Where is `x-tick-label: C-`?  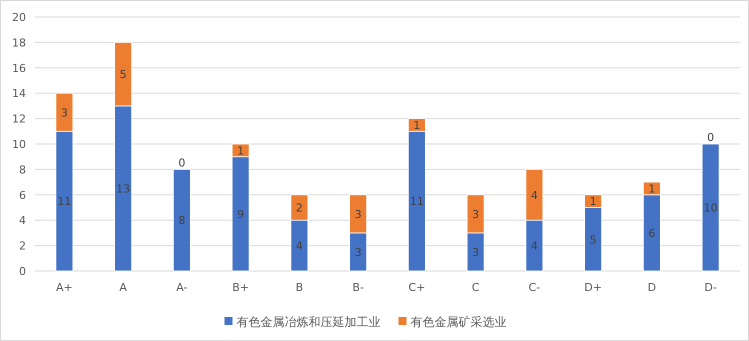 x-tick-label: C- is located at coordinates (534, 287).